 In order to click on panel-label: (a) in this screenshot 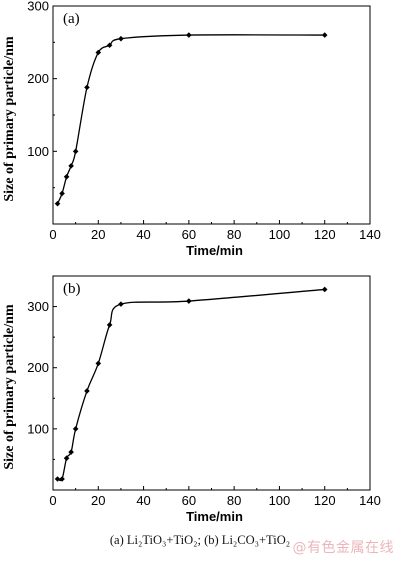, I will do `click(71, 19)`.